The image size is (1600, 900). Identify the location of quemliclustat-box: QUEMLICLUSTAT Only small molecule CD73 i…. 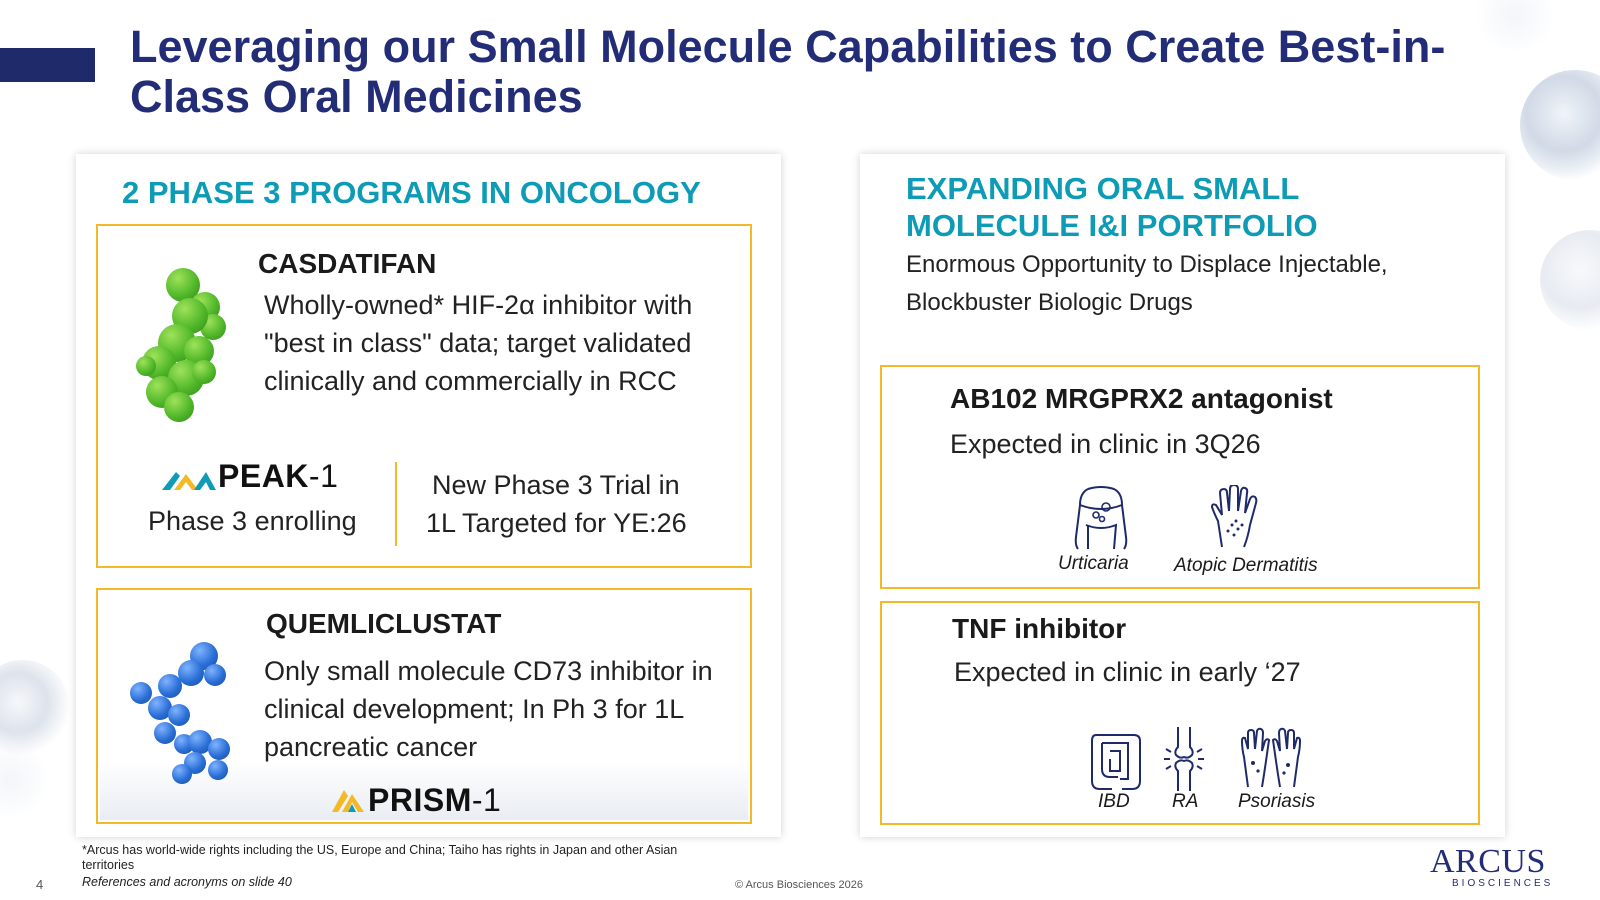
(424, 706).